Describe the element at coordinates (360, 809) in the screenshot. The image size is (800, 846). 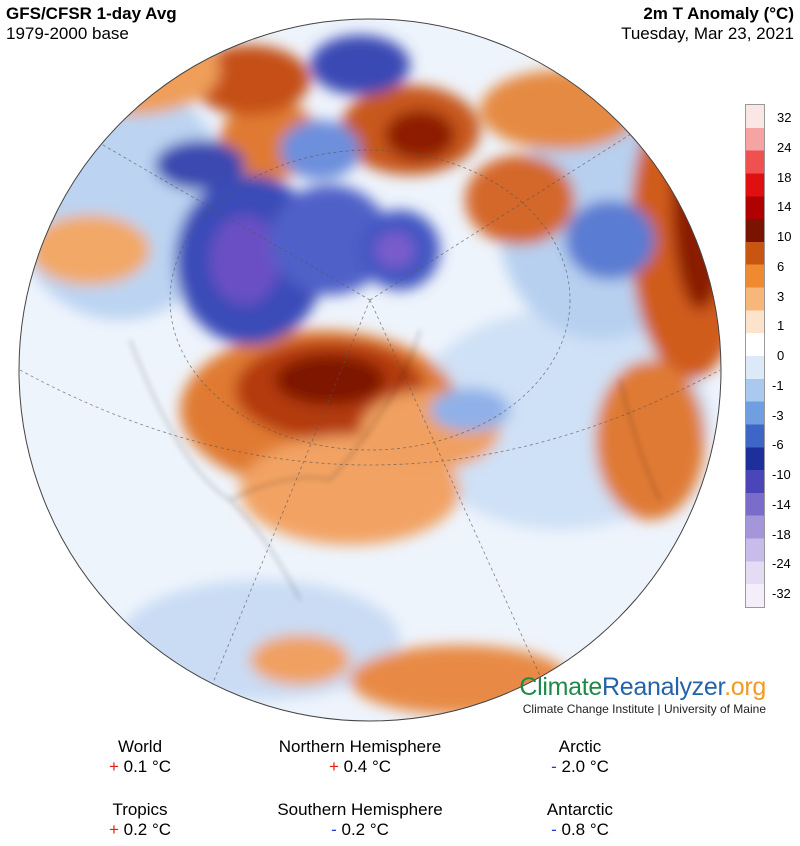
I see `stat-region-name: Southern Hemisphere` at that location.